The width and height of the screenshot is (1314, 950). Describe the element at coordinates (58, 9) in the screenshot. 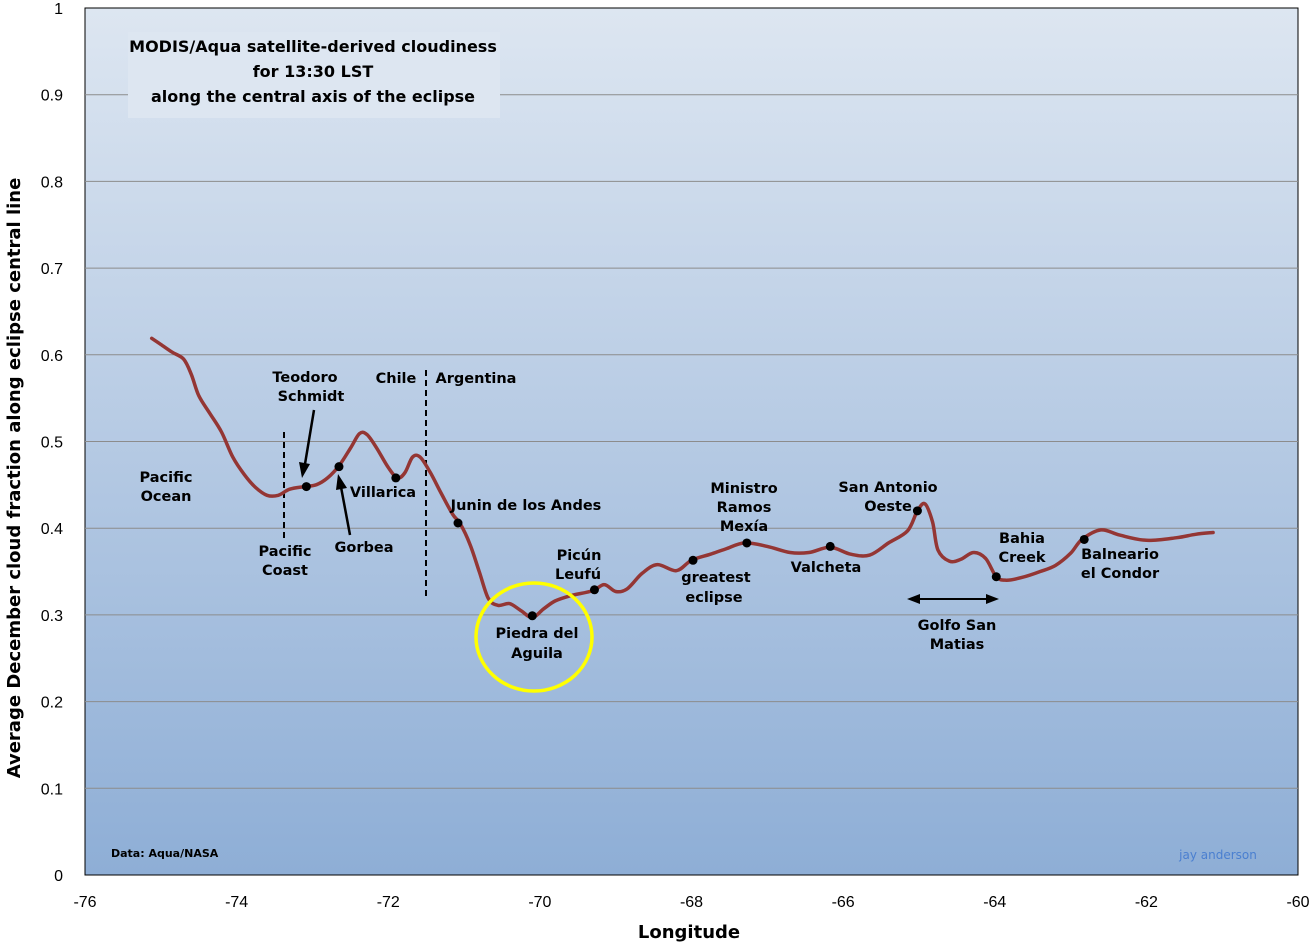

I see `y-tick-label: 1` at that location.